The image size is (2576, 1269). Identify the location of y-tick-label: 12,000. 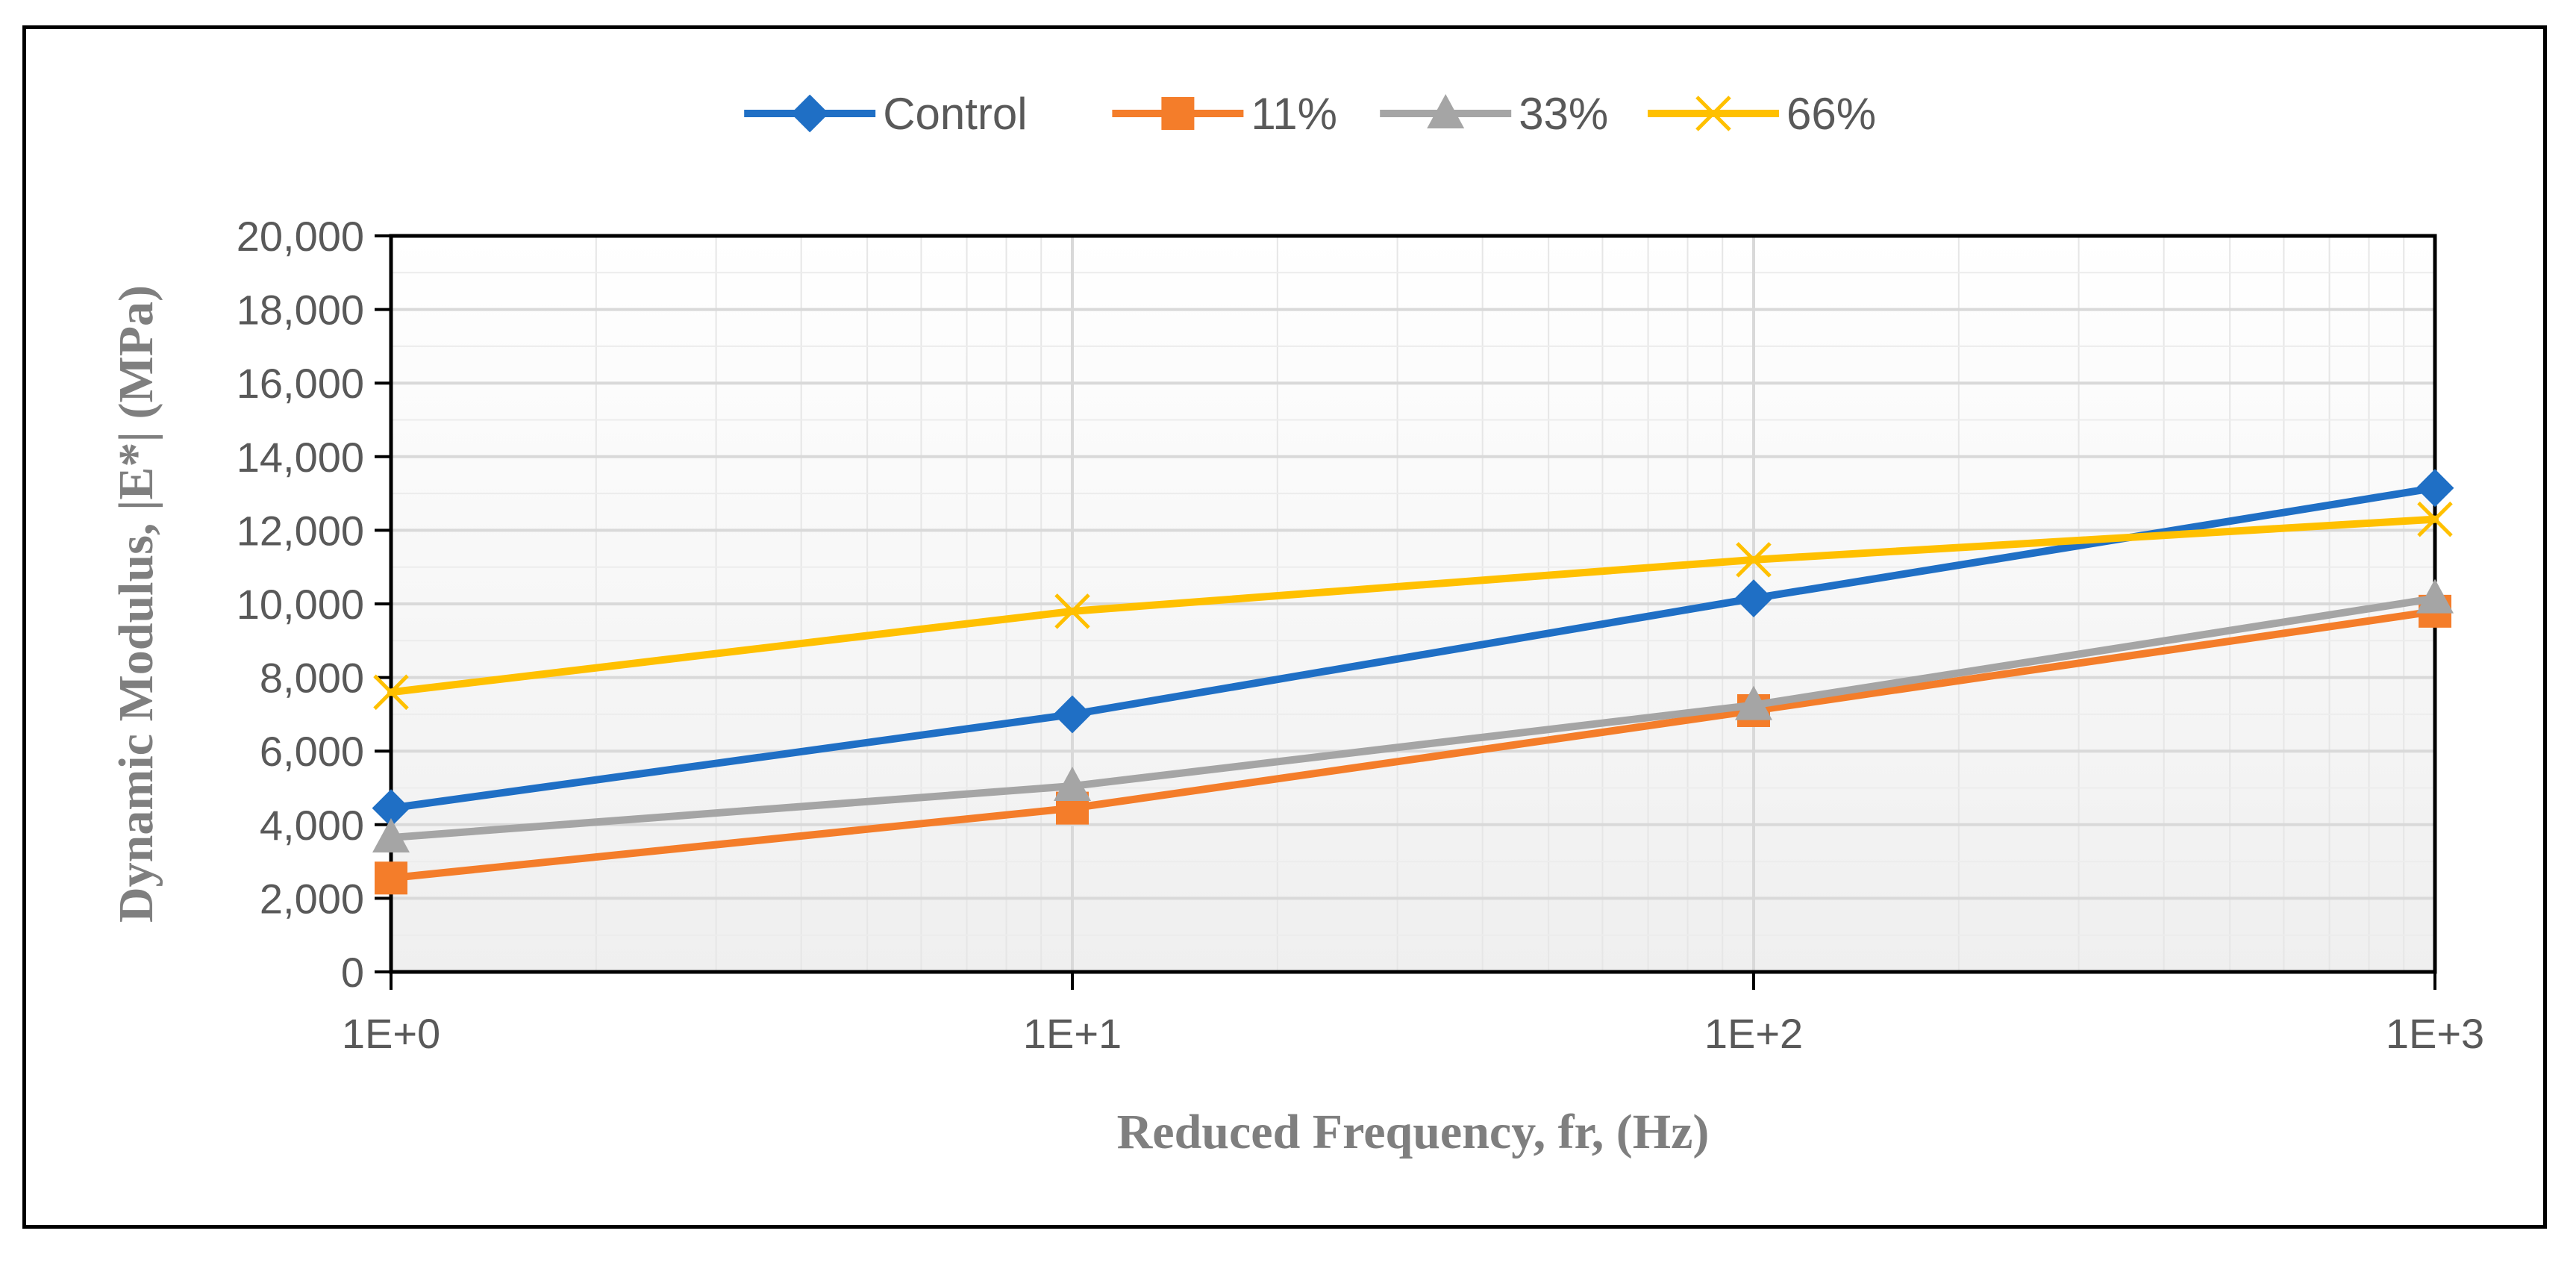
(300, 530).